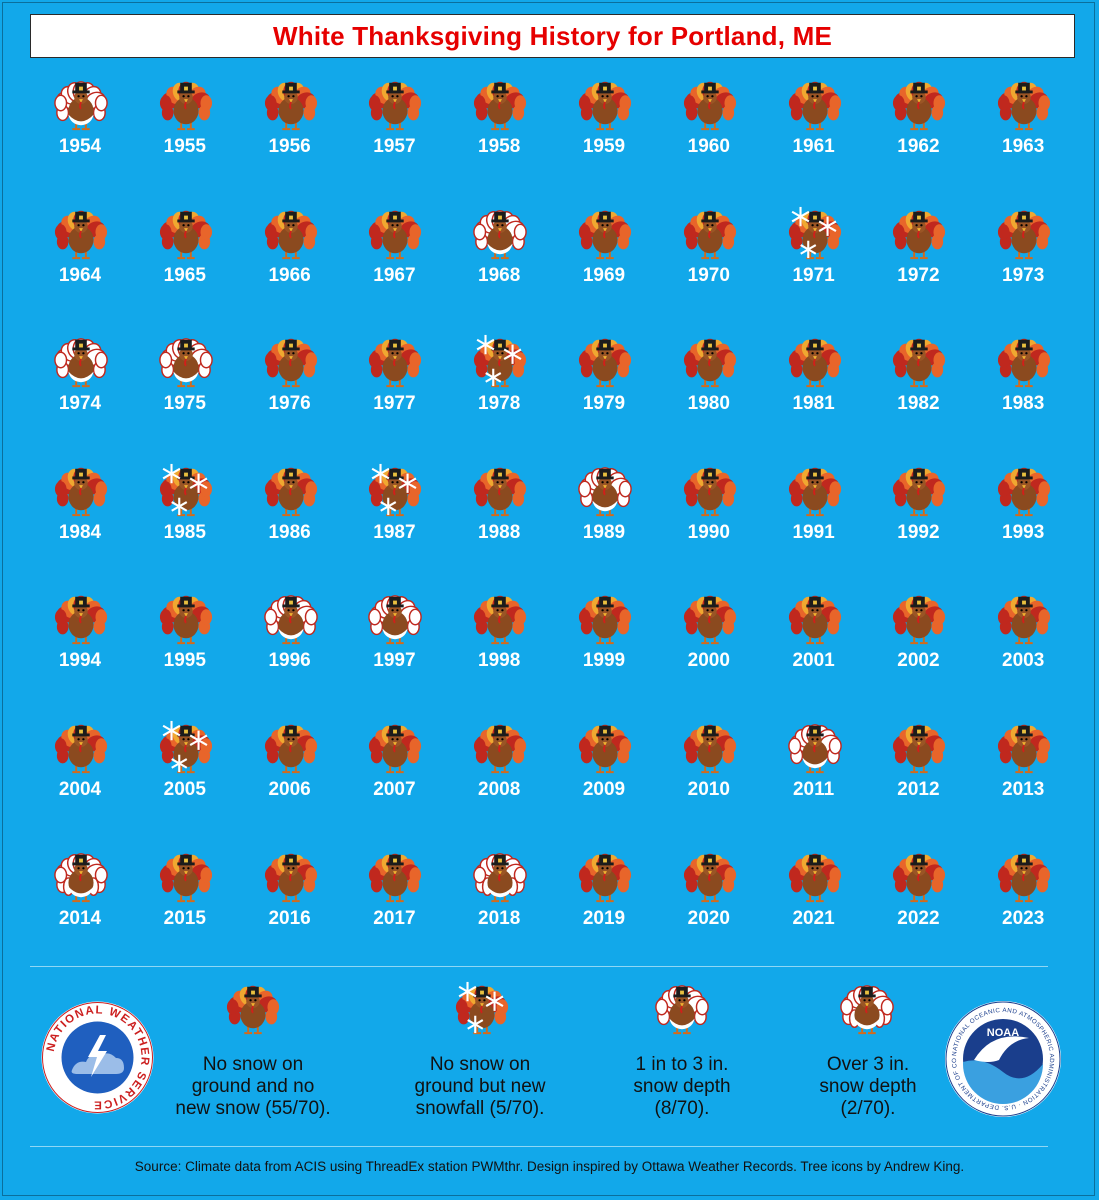 This screenshot has width=1099, height=1200. Describe the element at coordinates (604, 789) in the screenshot. I see `year-label: 2009` at that location.